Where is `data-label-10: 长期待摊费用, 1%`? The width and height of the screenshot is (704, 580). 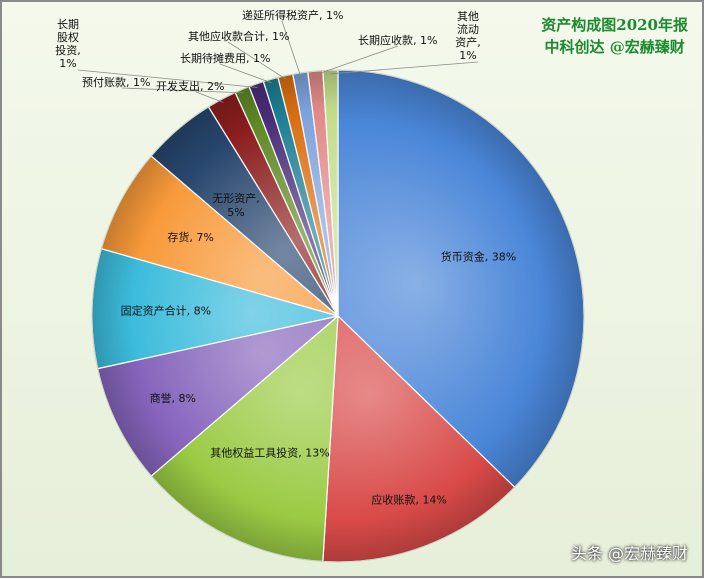
data-label-10: 长期待摊费用, 1% is located at coordinates (225, 58).